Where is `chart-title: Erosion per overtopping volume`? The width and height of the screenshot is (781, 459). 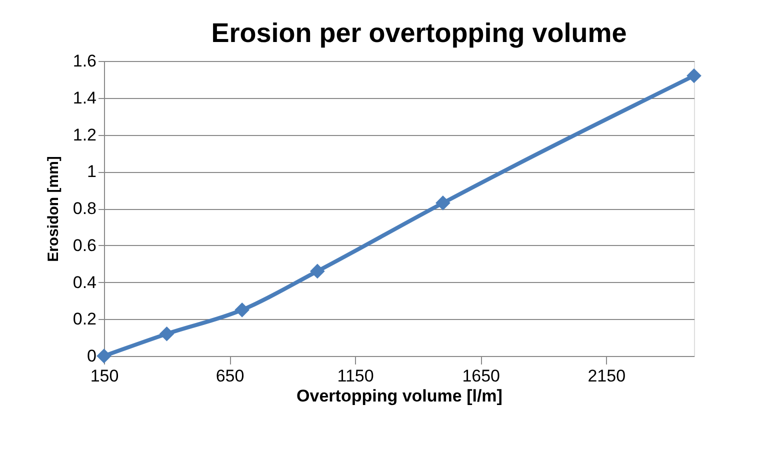 chart-title: Erosion per overtopping volume is located at coordinates (419, 33).